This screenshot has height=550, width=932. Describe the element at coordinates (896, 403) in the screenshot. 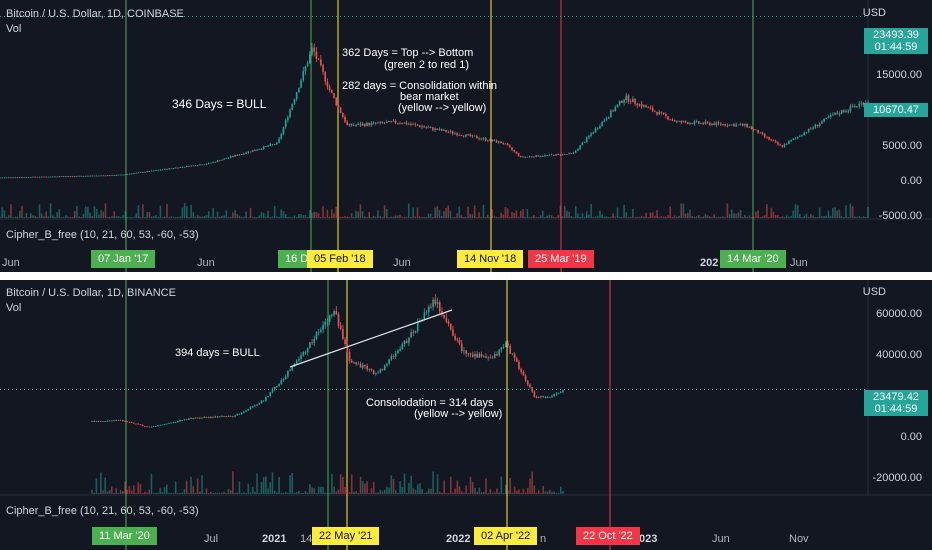

I see `bottom-price-tag: 23479.42 01:44:59` at that location.